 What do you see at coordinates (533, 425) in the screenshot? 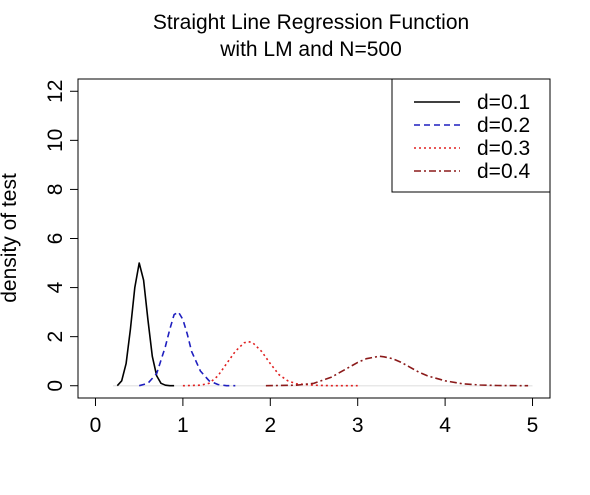
I see `x-tick-label: 5` at bounding box center [533, 425].